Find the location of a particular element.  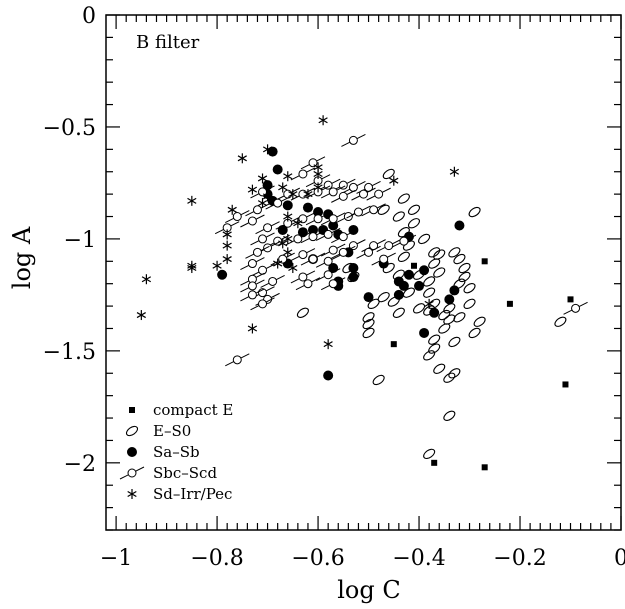

y-tick-label: −2 is located at coordinates (80, 464).